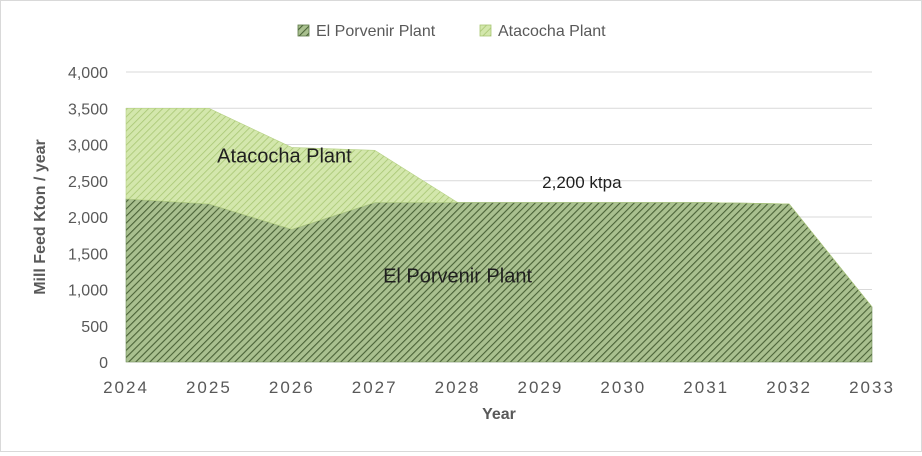  What do you see at coordinates (458, 387) in the screenshot?
I see `x-tick-label: 2028` at bounding box center [458, 387].